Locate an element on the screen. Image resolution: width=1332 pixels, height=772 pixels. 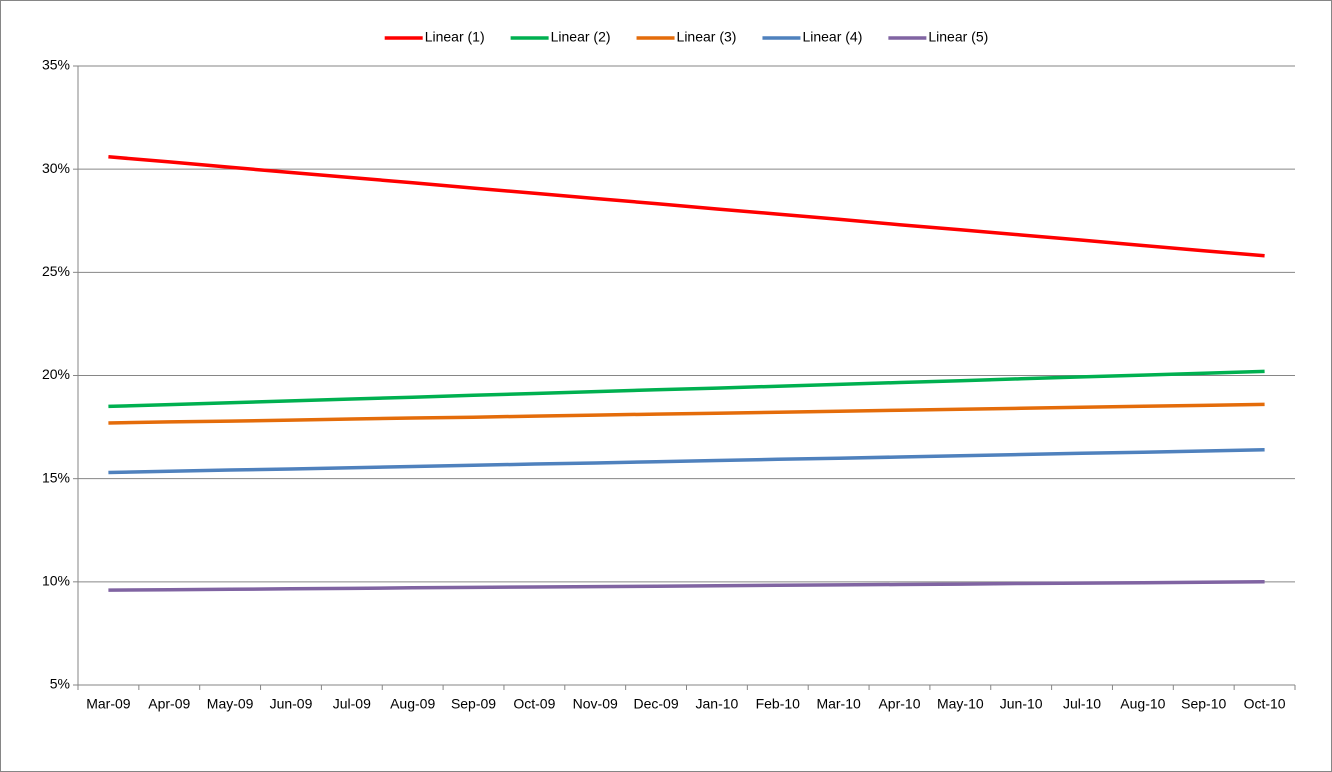
legend-label: Linear (1) is located at coordinates (455, 37).